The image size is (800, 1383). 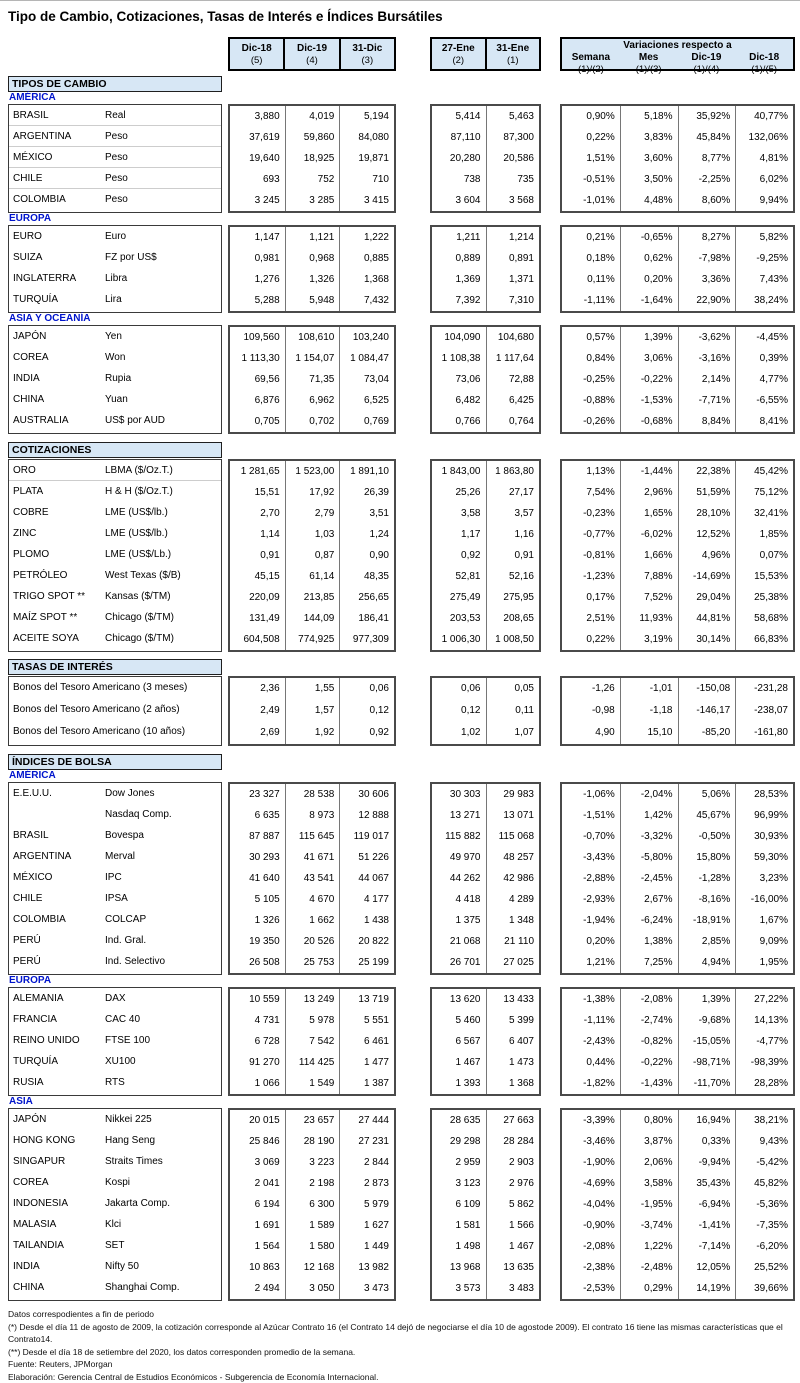 What do you see at coordinates (591, 836) in the screenshot?
I see `value-cell: -0,70%` at bounding box center [591, 836].